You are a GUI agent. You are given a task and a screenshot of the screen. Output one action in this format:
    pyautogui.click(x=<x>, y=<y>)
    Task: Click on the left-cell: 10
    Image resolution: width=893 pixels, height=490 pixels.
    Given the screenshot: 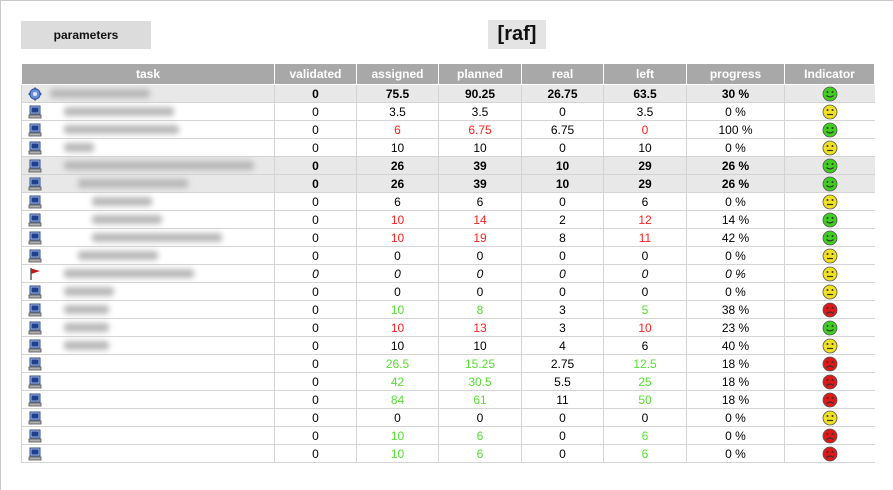 What is the action you would take?
    pyautogui.click(x=645, y=147)
    